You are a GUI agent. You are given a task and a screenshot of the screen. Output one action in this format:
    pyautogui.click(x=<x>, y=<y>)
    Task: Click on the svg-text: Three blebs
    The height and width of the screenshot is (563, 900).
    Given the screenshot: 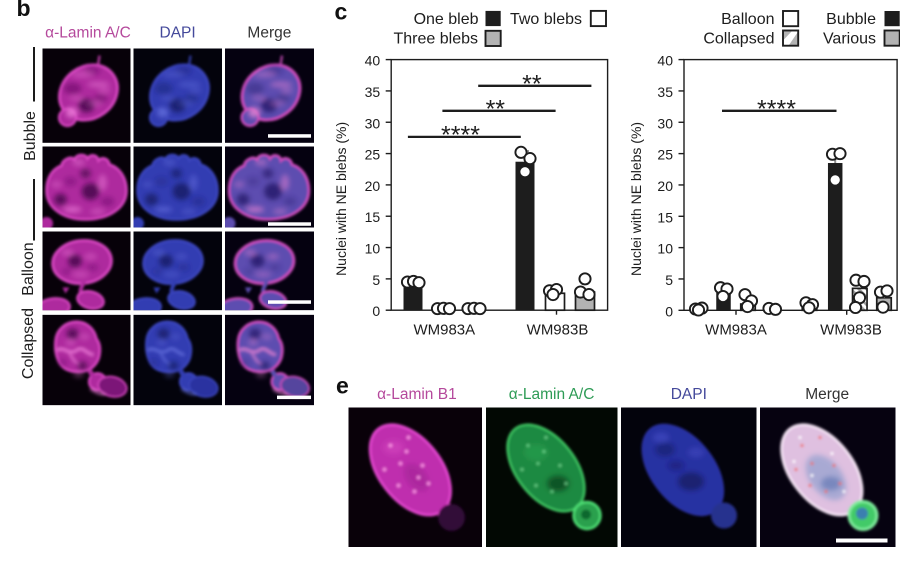 What is the action you would take?
    pyautogui.click(x=436, y=38)
    